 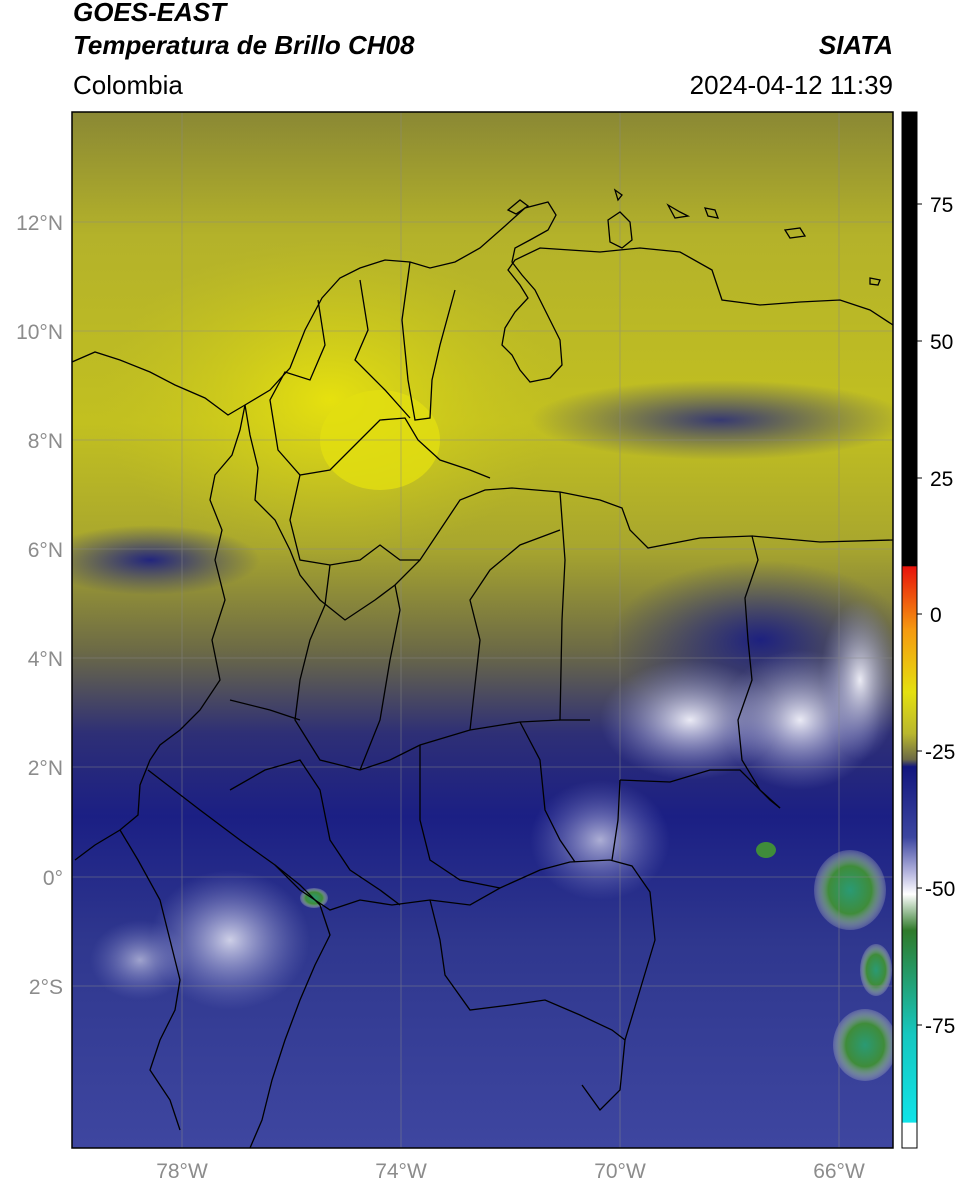 I want to click on product-title: Temperatura de Brillo CH08, so click(x=244, y=45).